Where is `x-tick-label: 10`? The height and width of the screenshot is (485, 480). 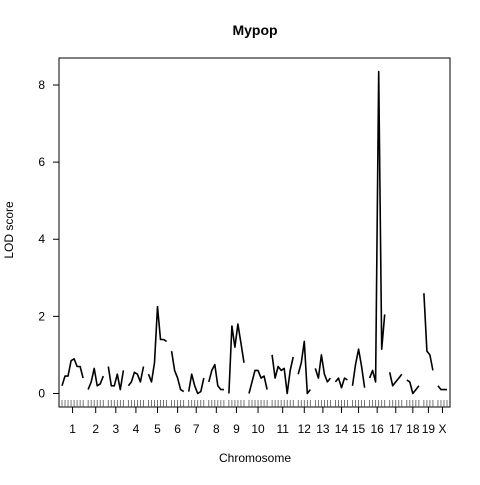 x-tick-label: 10 is located at coordinates (258, 429).